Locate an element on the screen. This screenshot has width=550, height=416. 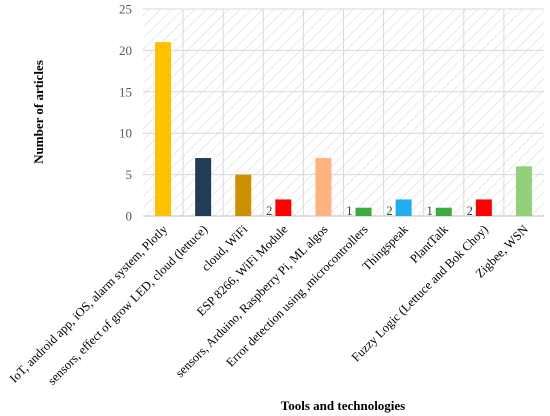
y-tick-label: 5 is located at coordinates (129, 174).